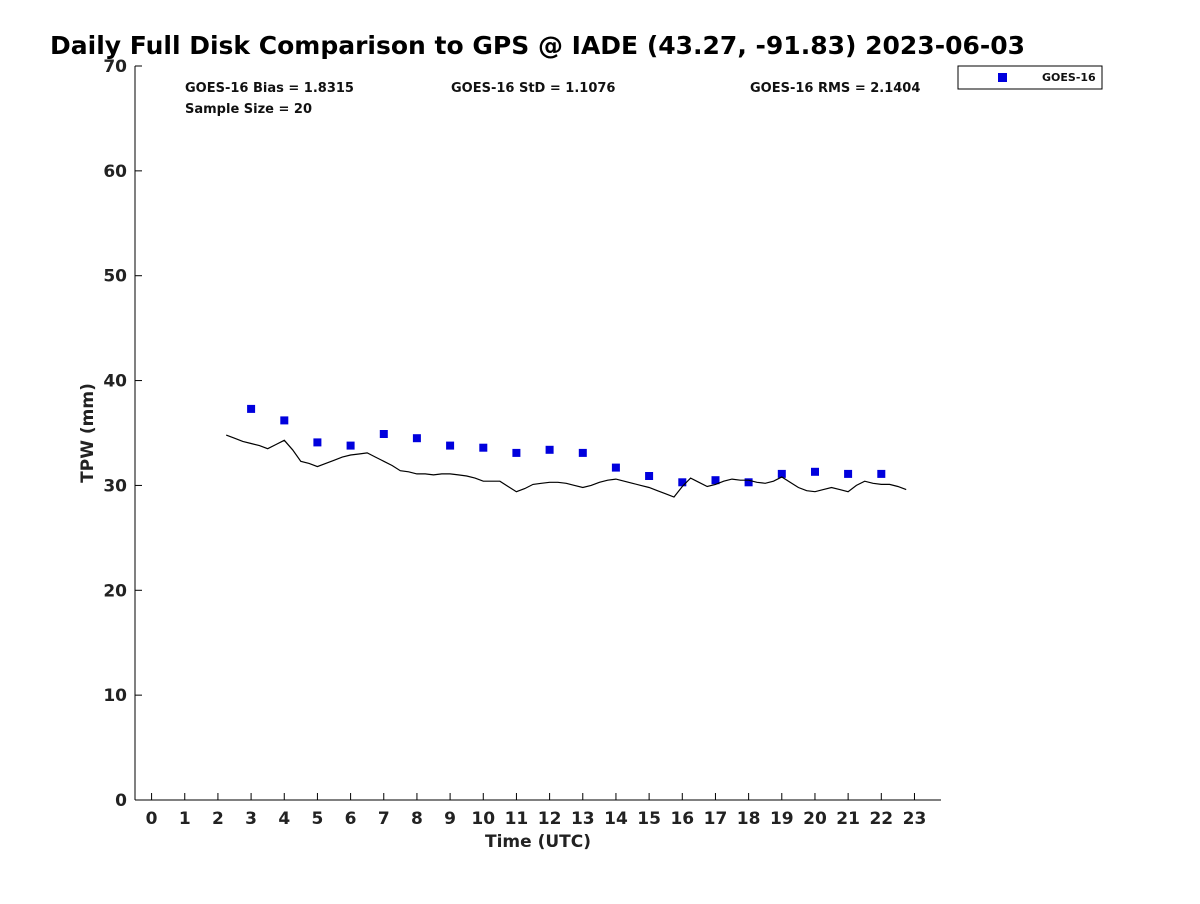  I want to click on x-axis-label: Time (UTC), so click(538, 842).